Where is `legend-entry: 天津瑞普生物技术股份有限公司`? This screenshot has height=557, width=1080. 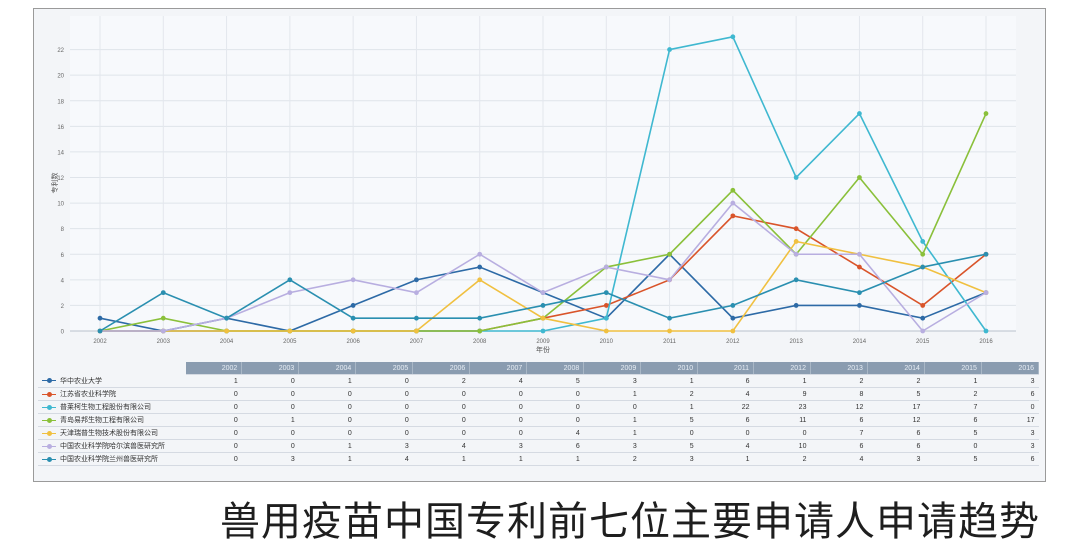 legend-entry: 天津瑞普生物技术股份有限公司 is located at coordinates (112, 433).